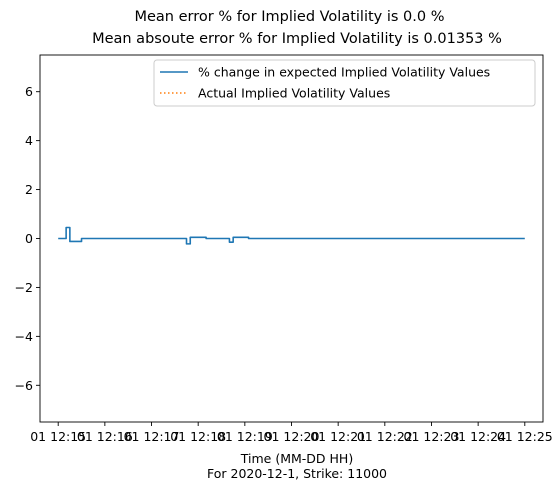 The height and width of the screenshot is (492, 554). What do you see at coordinates (29, 189) in the screenshot?
I see `y-tick-label: 2` at bounding box center [29, 189].